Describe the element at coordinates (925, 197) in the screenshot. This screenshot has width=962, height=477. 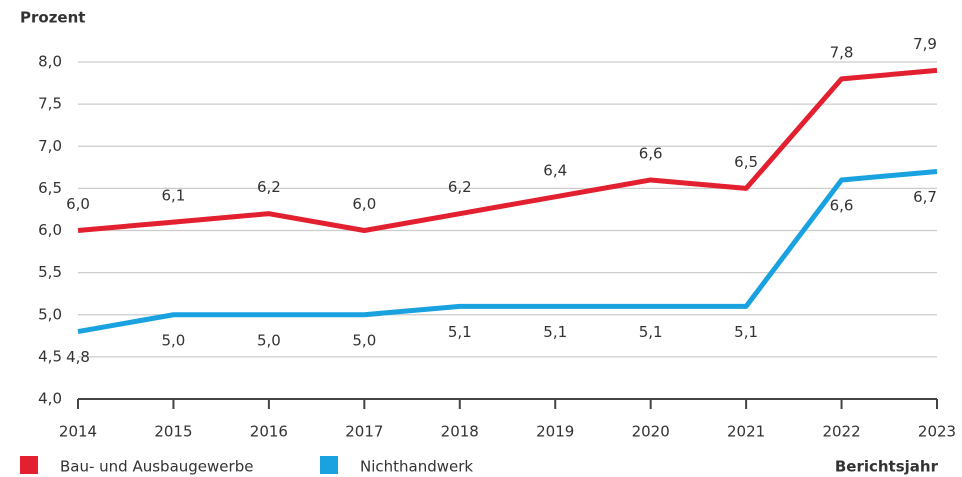
I see `data-label: 6,7` at that location.